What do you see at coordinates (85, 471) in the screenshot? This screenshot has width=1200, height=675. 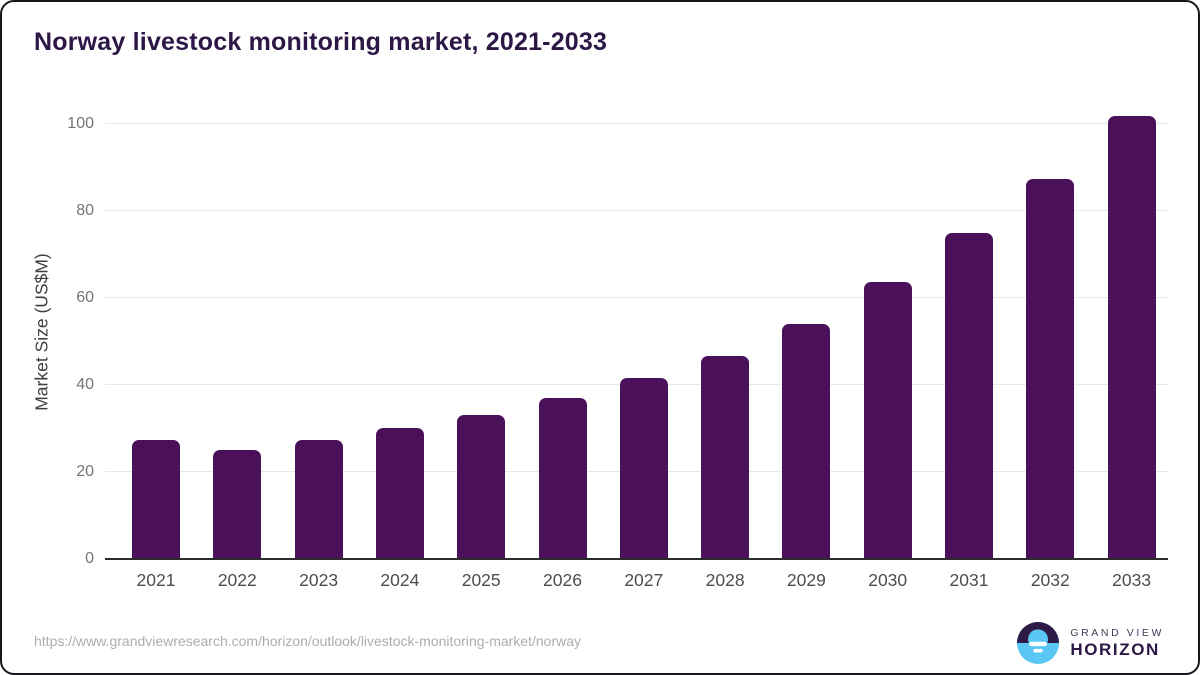 I see `y-tick-label-20: 20` at bounding box center [85, 471].